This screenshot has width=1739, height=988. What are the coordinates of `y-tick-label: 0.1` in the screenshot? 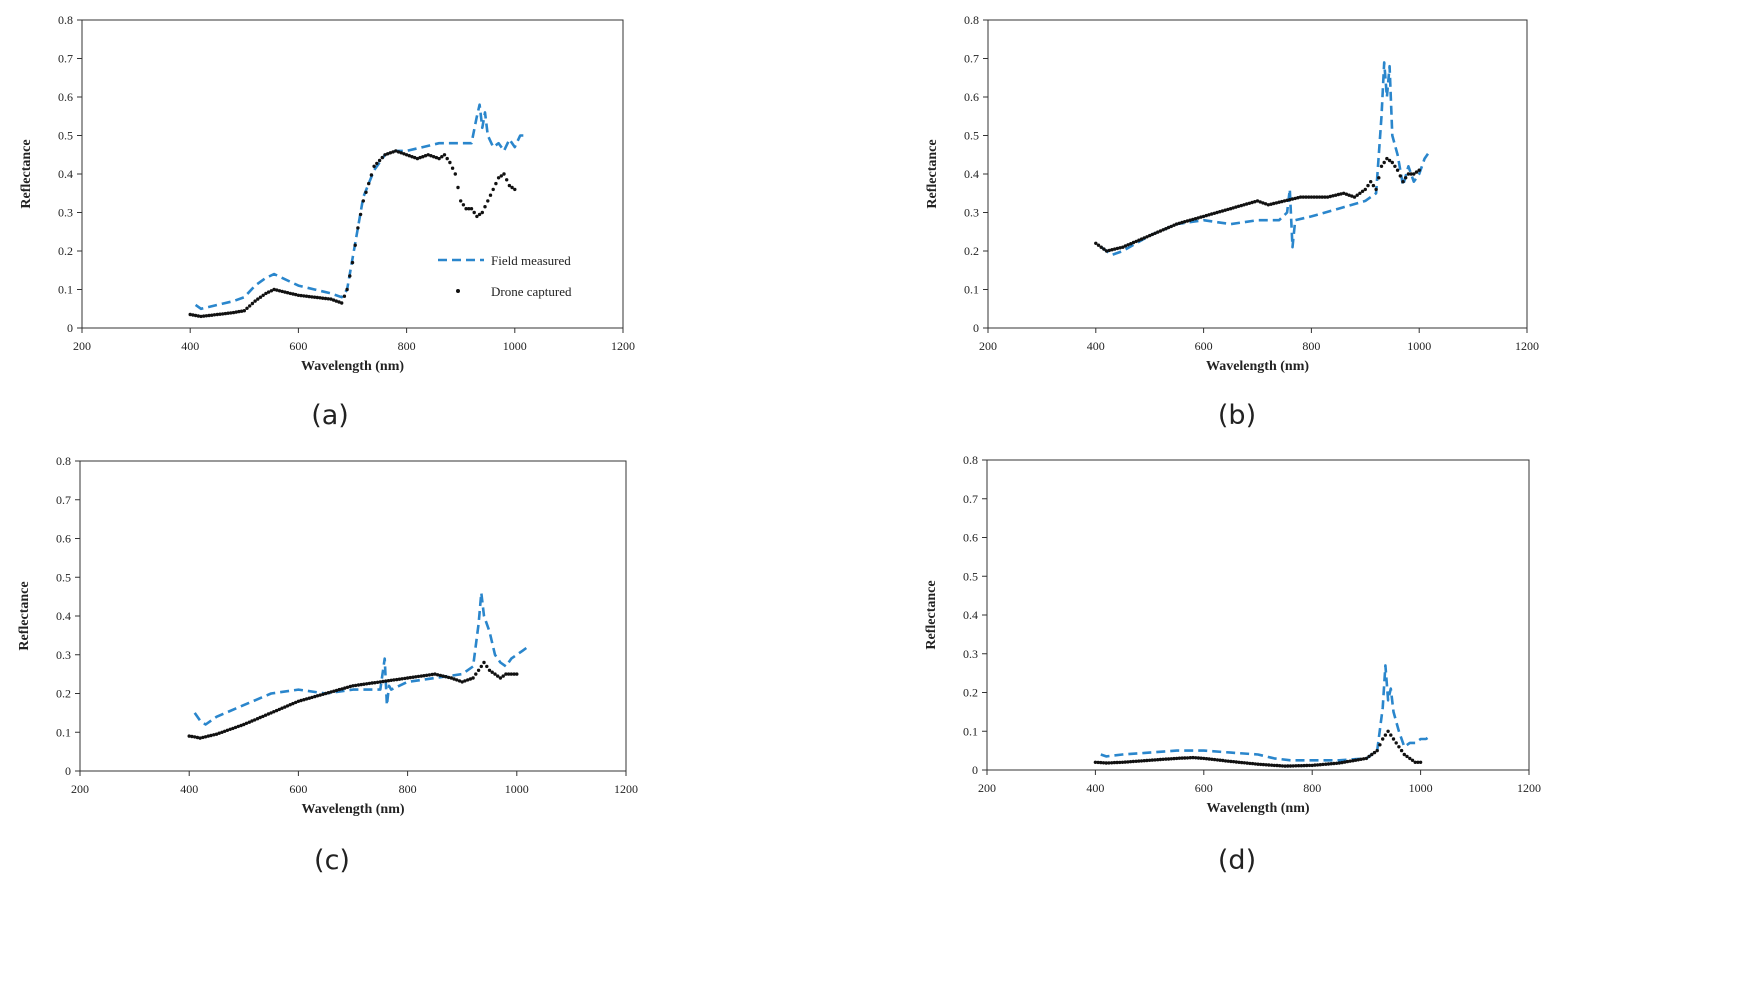 It's located at (970, 731).